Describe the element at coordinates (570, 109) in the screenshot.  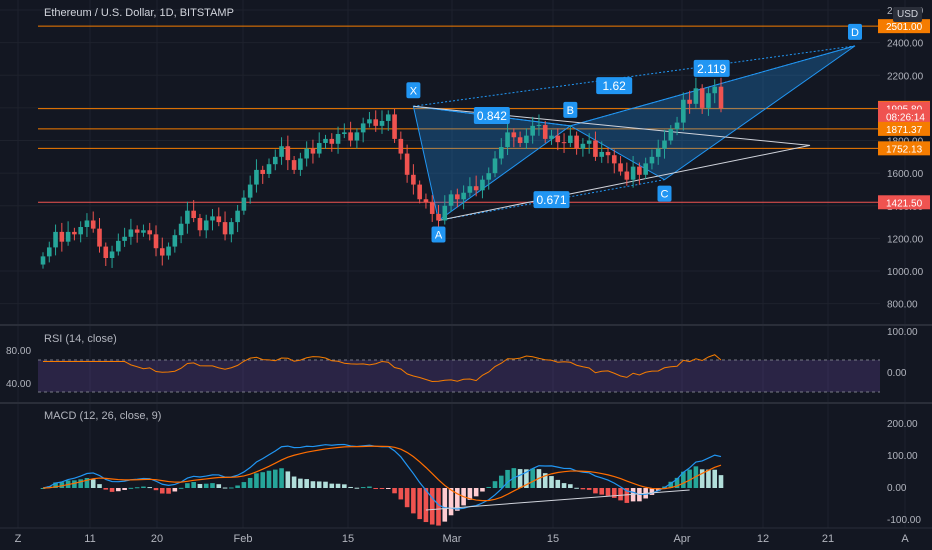
I see `pattern-point-b-badge` at that location.